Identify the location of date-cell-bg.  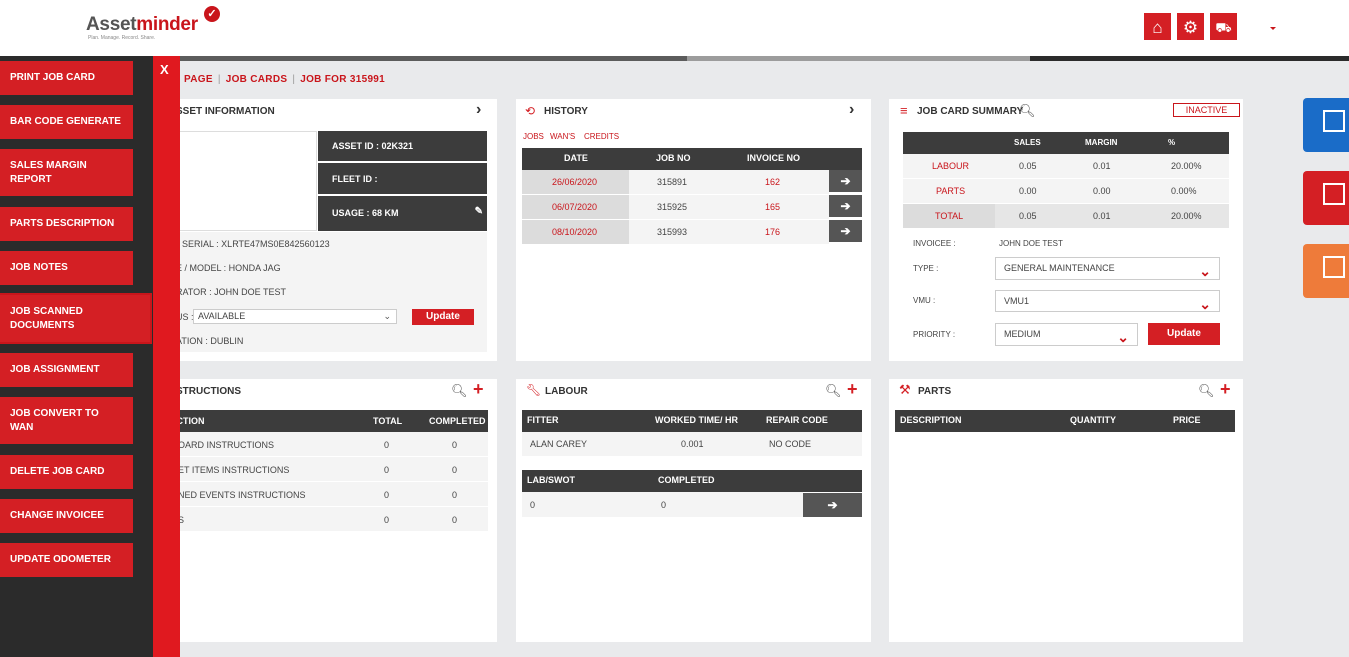
(575, 207).